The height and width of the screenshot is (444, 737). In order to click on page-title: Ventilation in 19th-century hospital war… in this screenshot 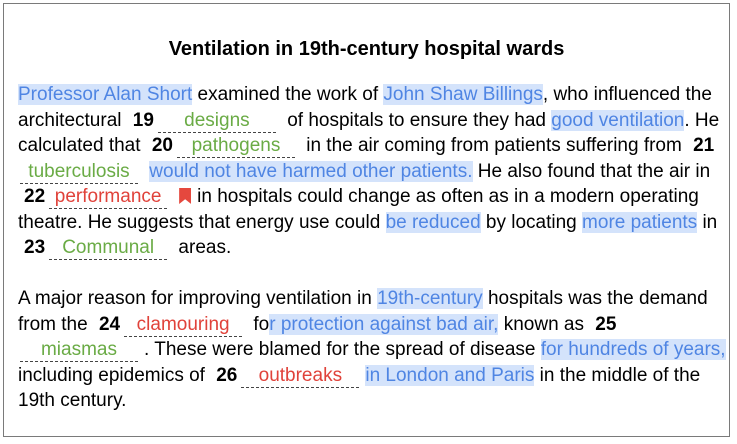, I will do `click(366, 49)`.